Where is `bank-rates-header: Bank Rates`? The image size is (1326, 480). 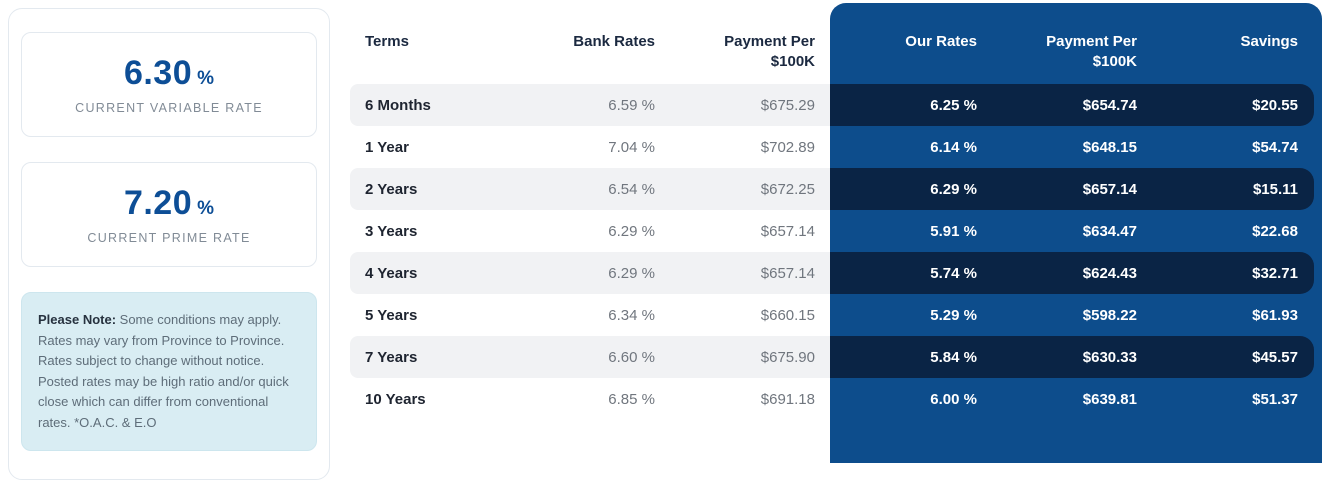
bank-rates-header: Bank Rates is located at coordinates (614, 41).